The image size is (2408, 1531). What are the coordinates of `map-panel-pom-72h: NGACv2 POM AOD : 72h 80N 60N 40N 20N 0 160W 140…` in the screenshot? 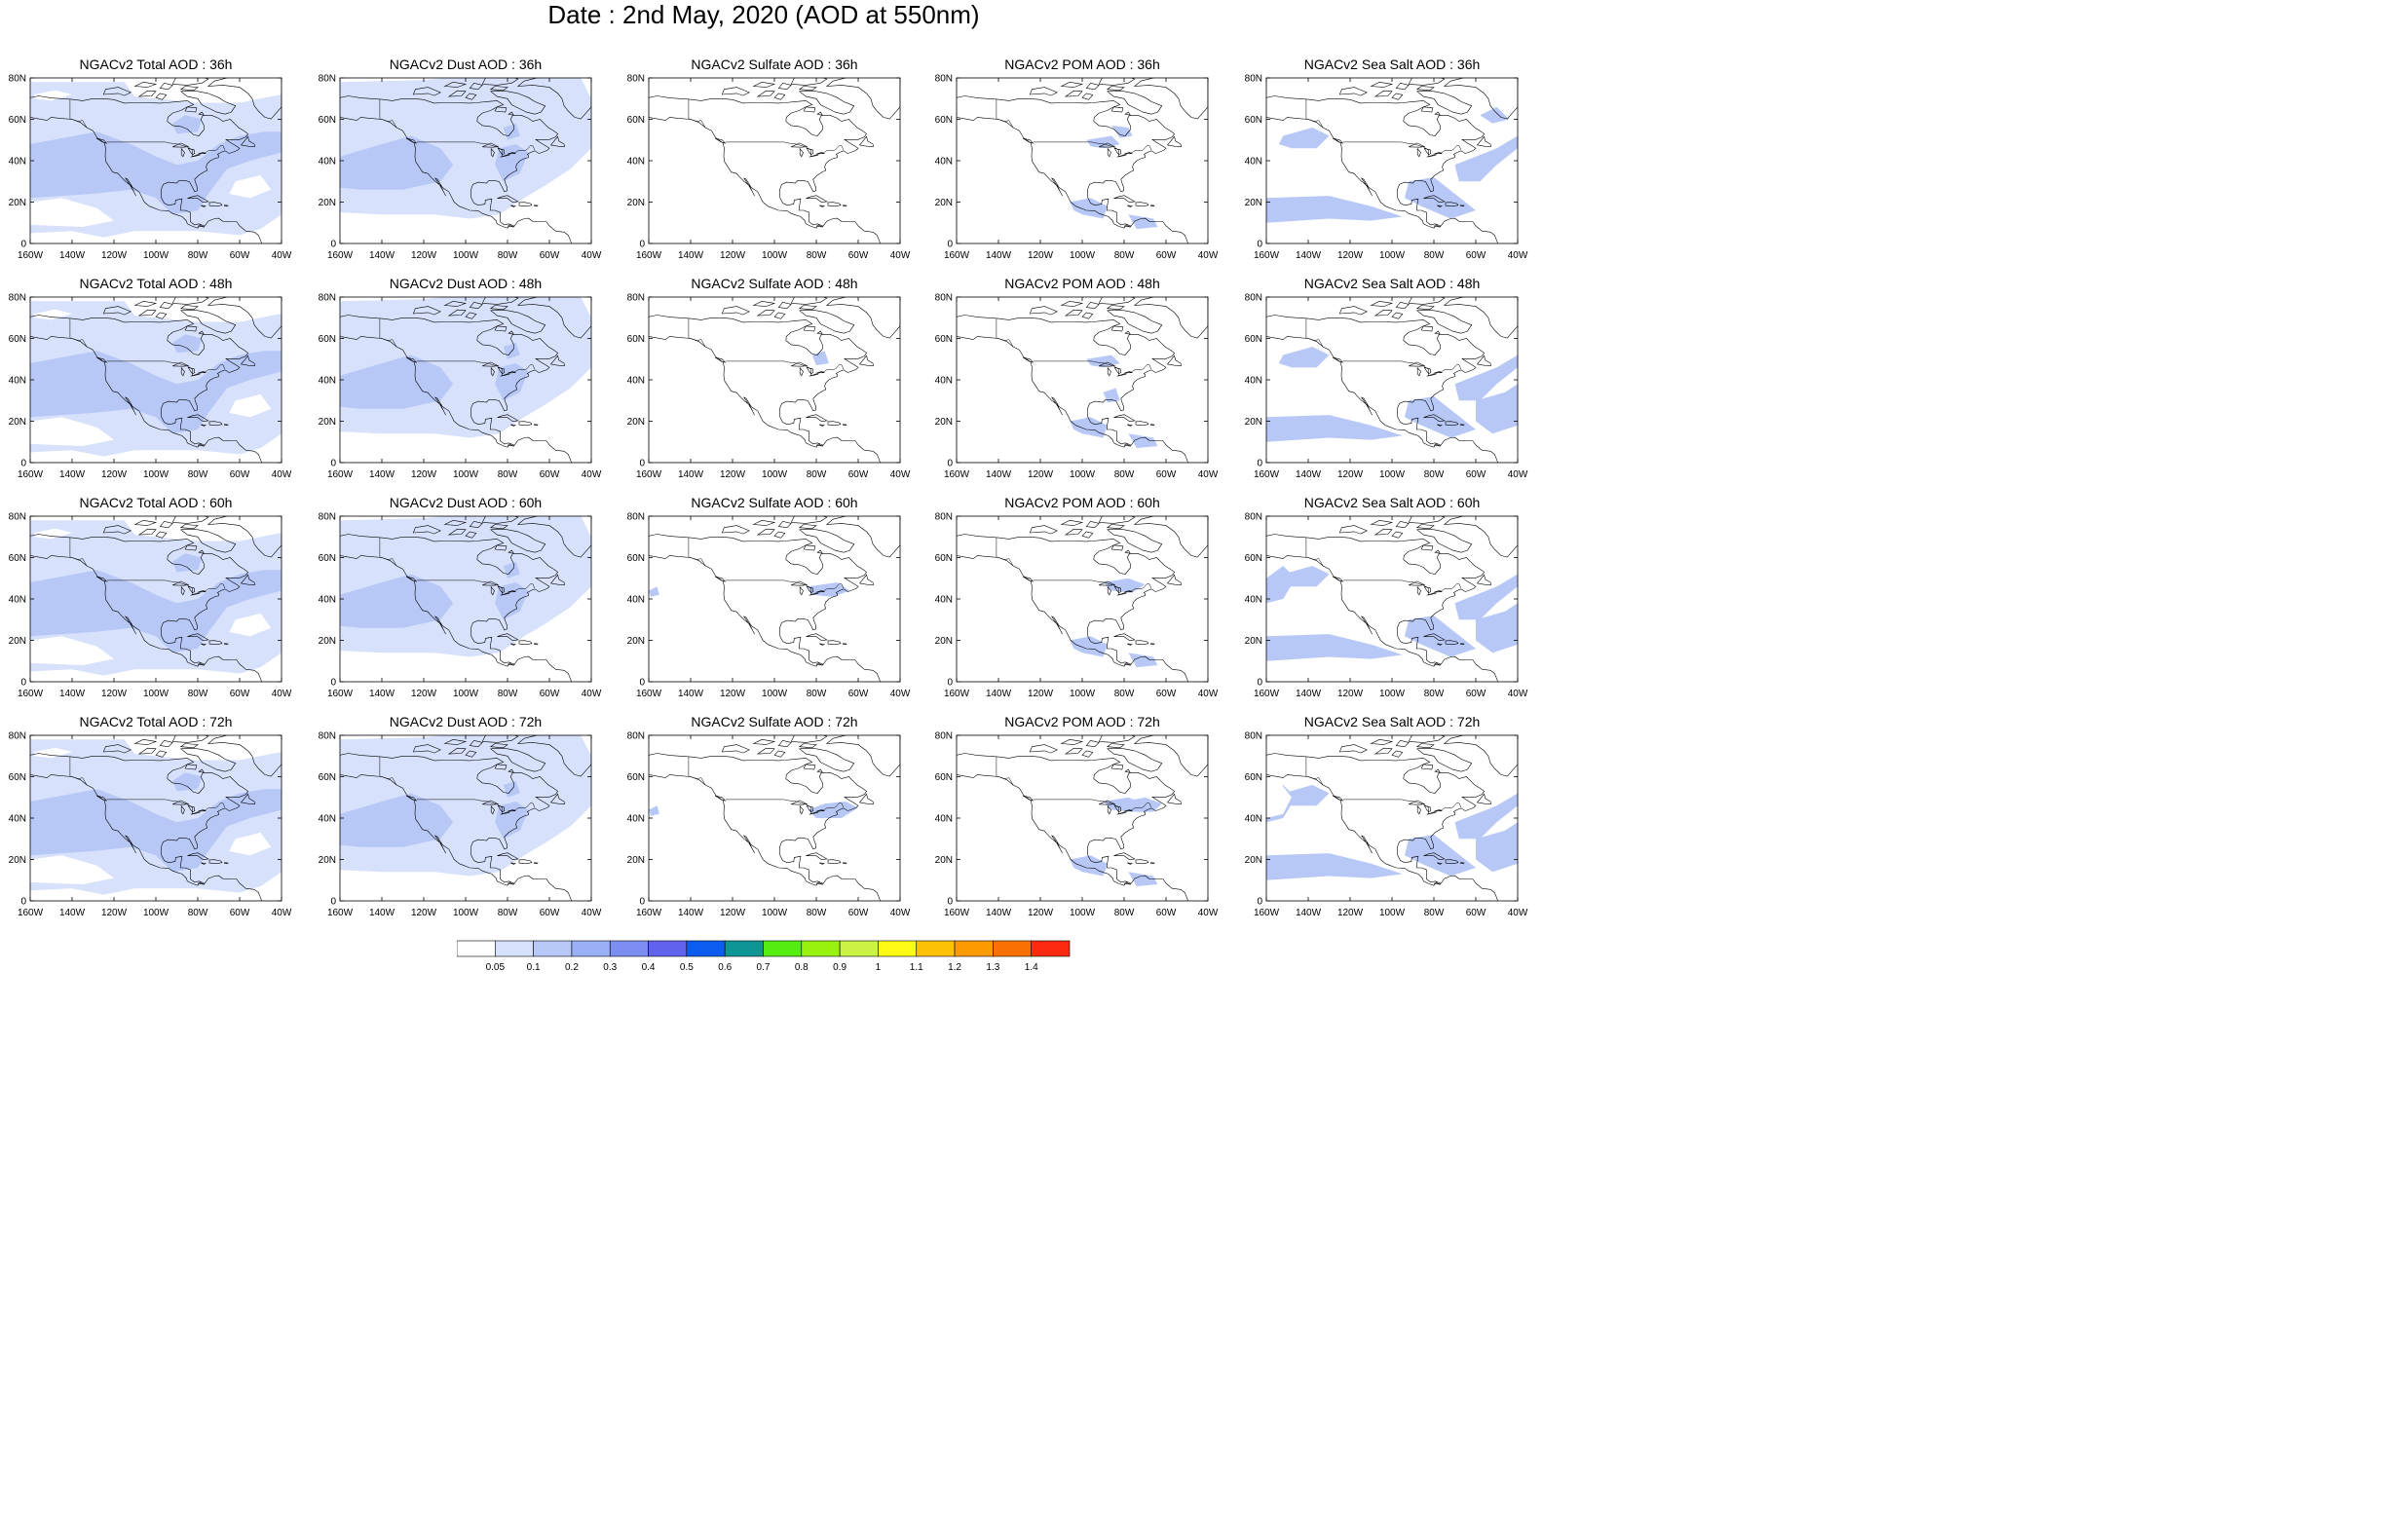 It's located at (1077, 822).